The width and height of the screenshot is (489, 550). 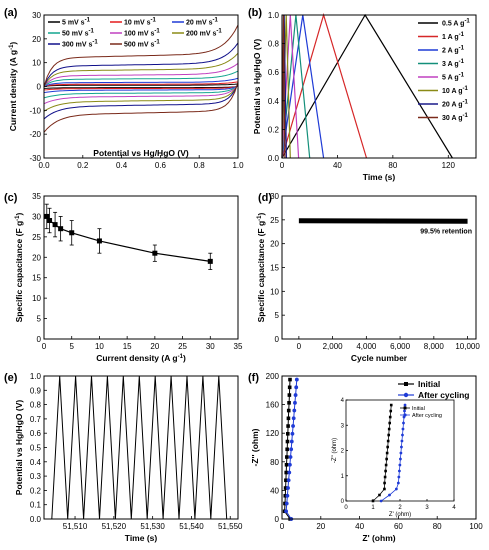 I want to click on panel-e-xtick-label: 51,530, so click(x=152, y=526).